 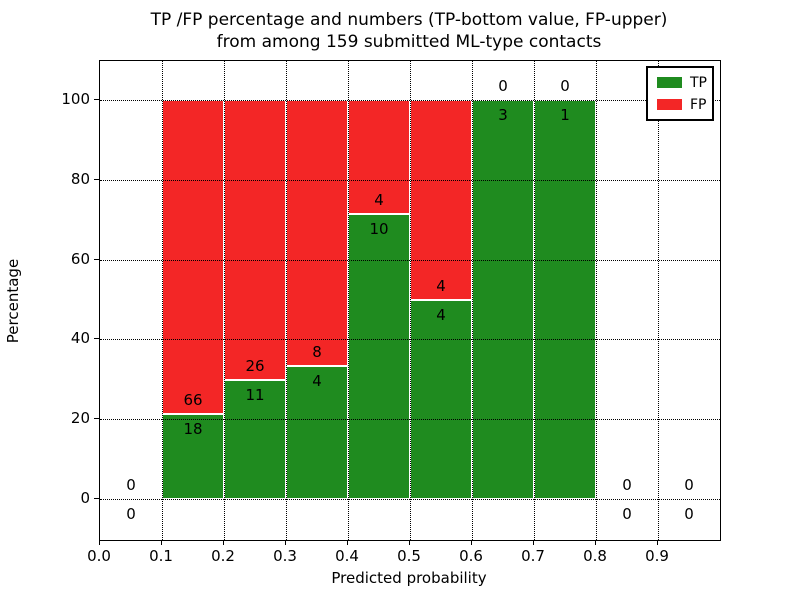 What do you see at coordinates (471, 556) in the screenshot?
I see `x-tick-label: 0.6` at bounding box center [471, 556].